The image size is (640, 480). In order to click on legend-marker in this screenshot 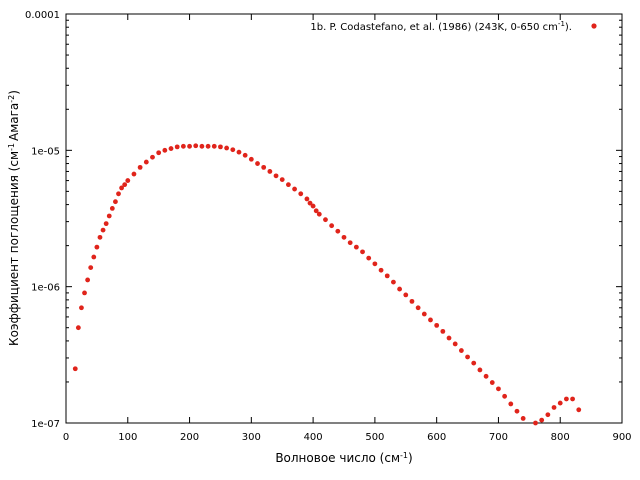, I will do `click(594, 26)`.